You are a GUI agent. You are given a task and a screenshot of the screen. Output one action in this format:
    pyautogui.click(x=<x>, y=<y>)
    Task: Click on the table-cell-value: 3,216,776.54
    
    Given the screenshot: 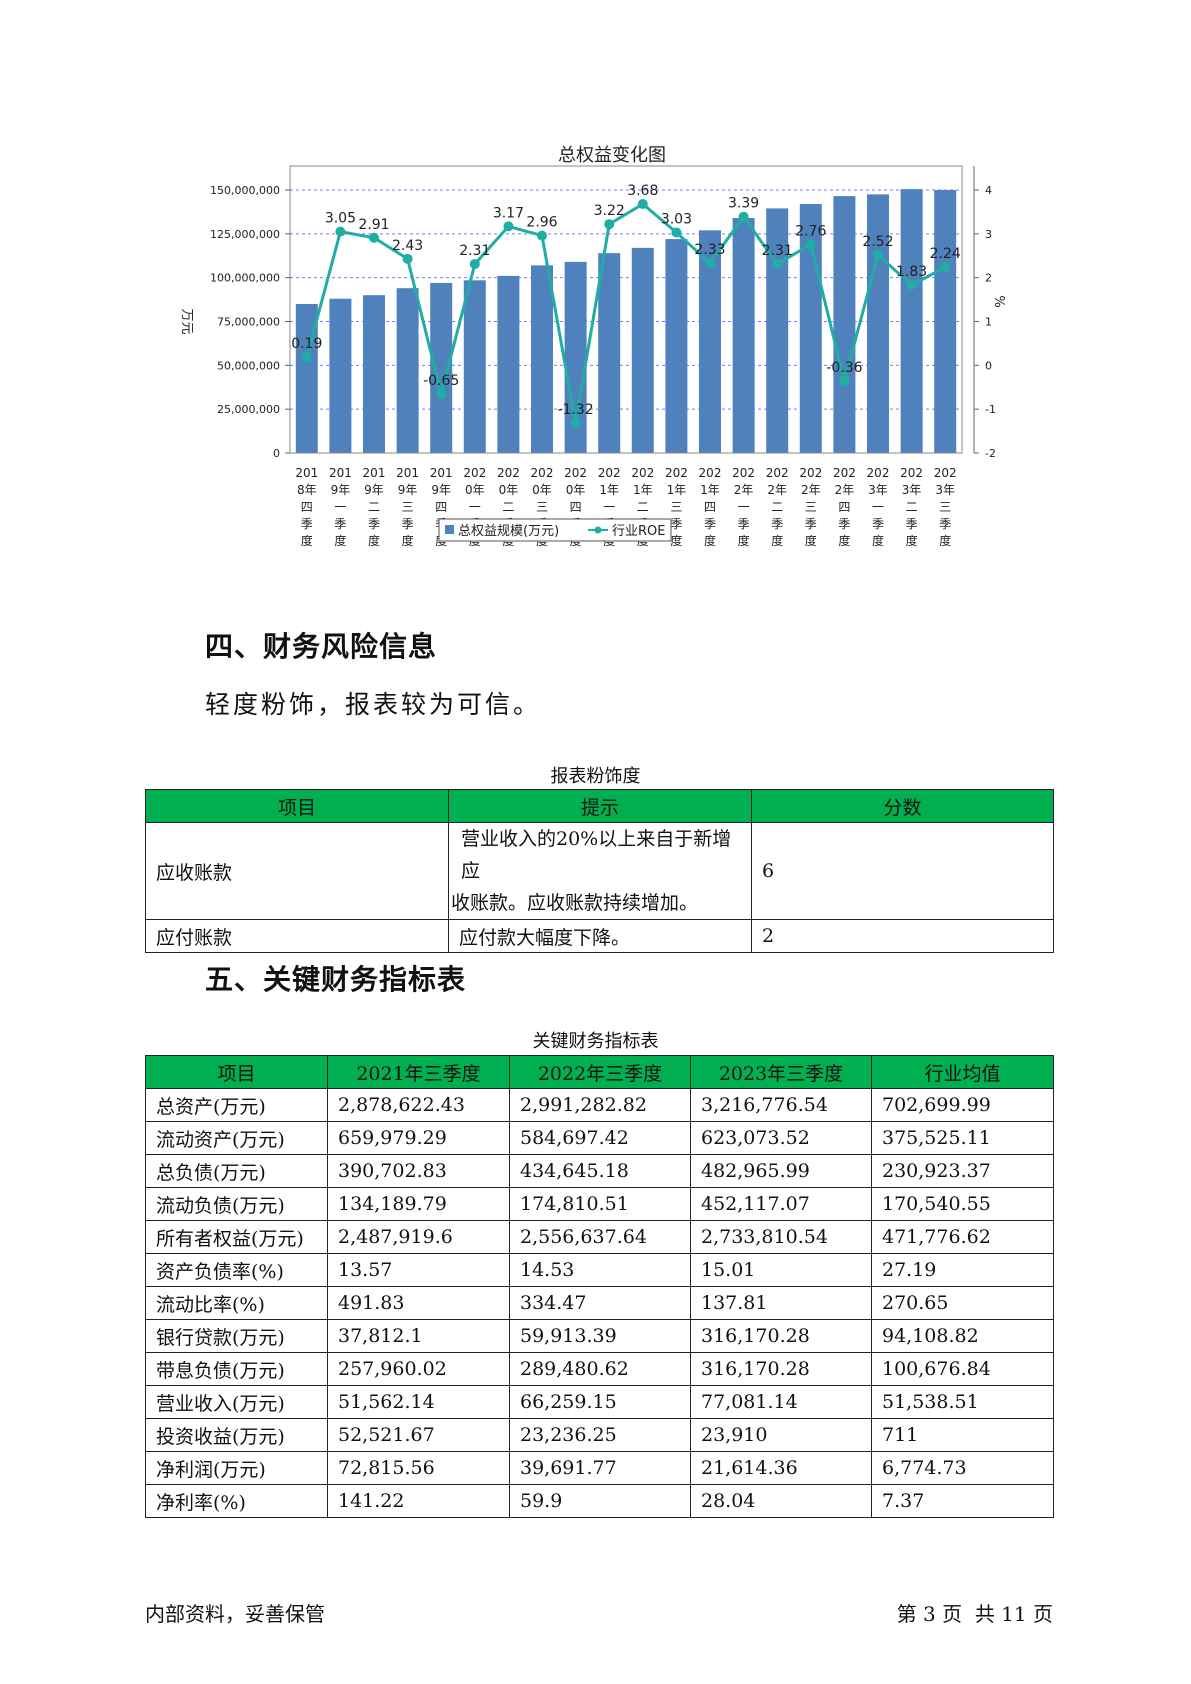 What is the action you would take?
    pyautogui.click(x=781, y=1105)
    